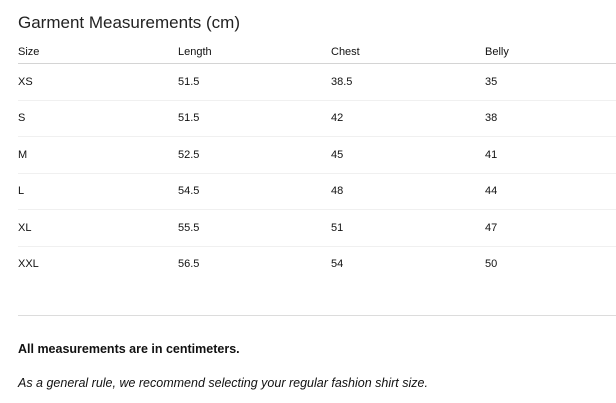 This screenshot has width=616, height=403. Describe the element at coordinates (550, 52) in the screenshot. I see `header-belly: Belly` at that location.